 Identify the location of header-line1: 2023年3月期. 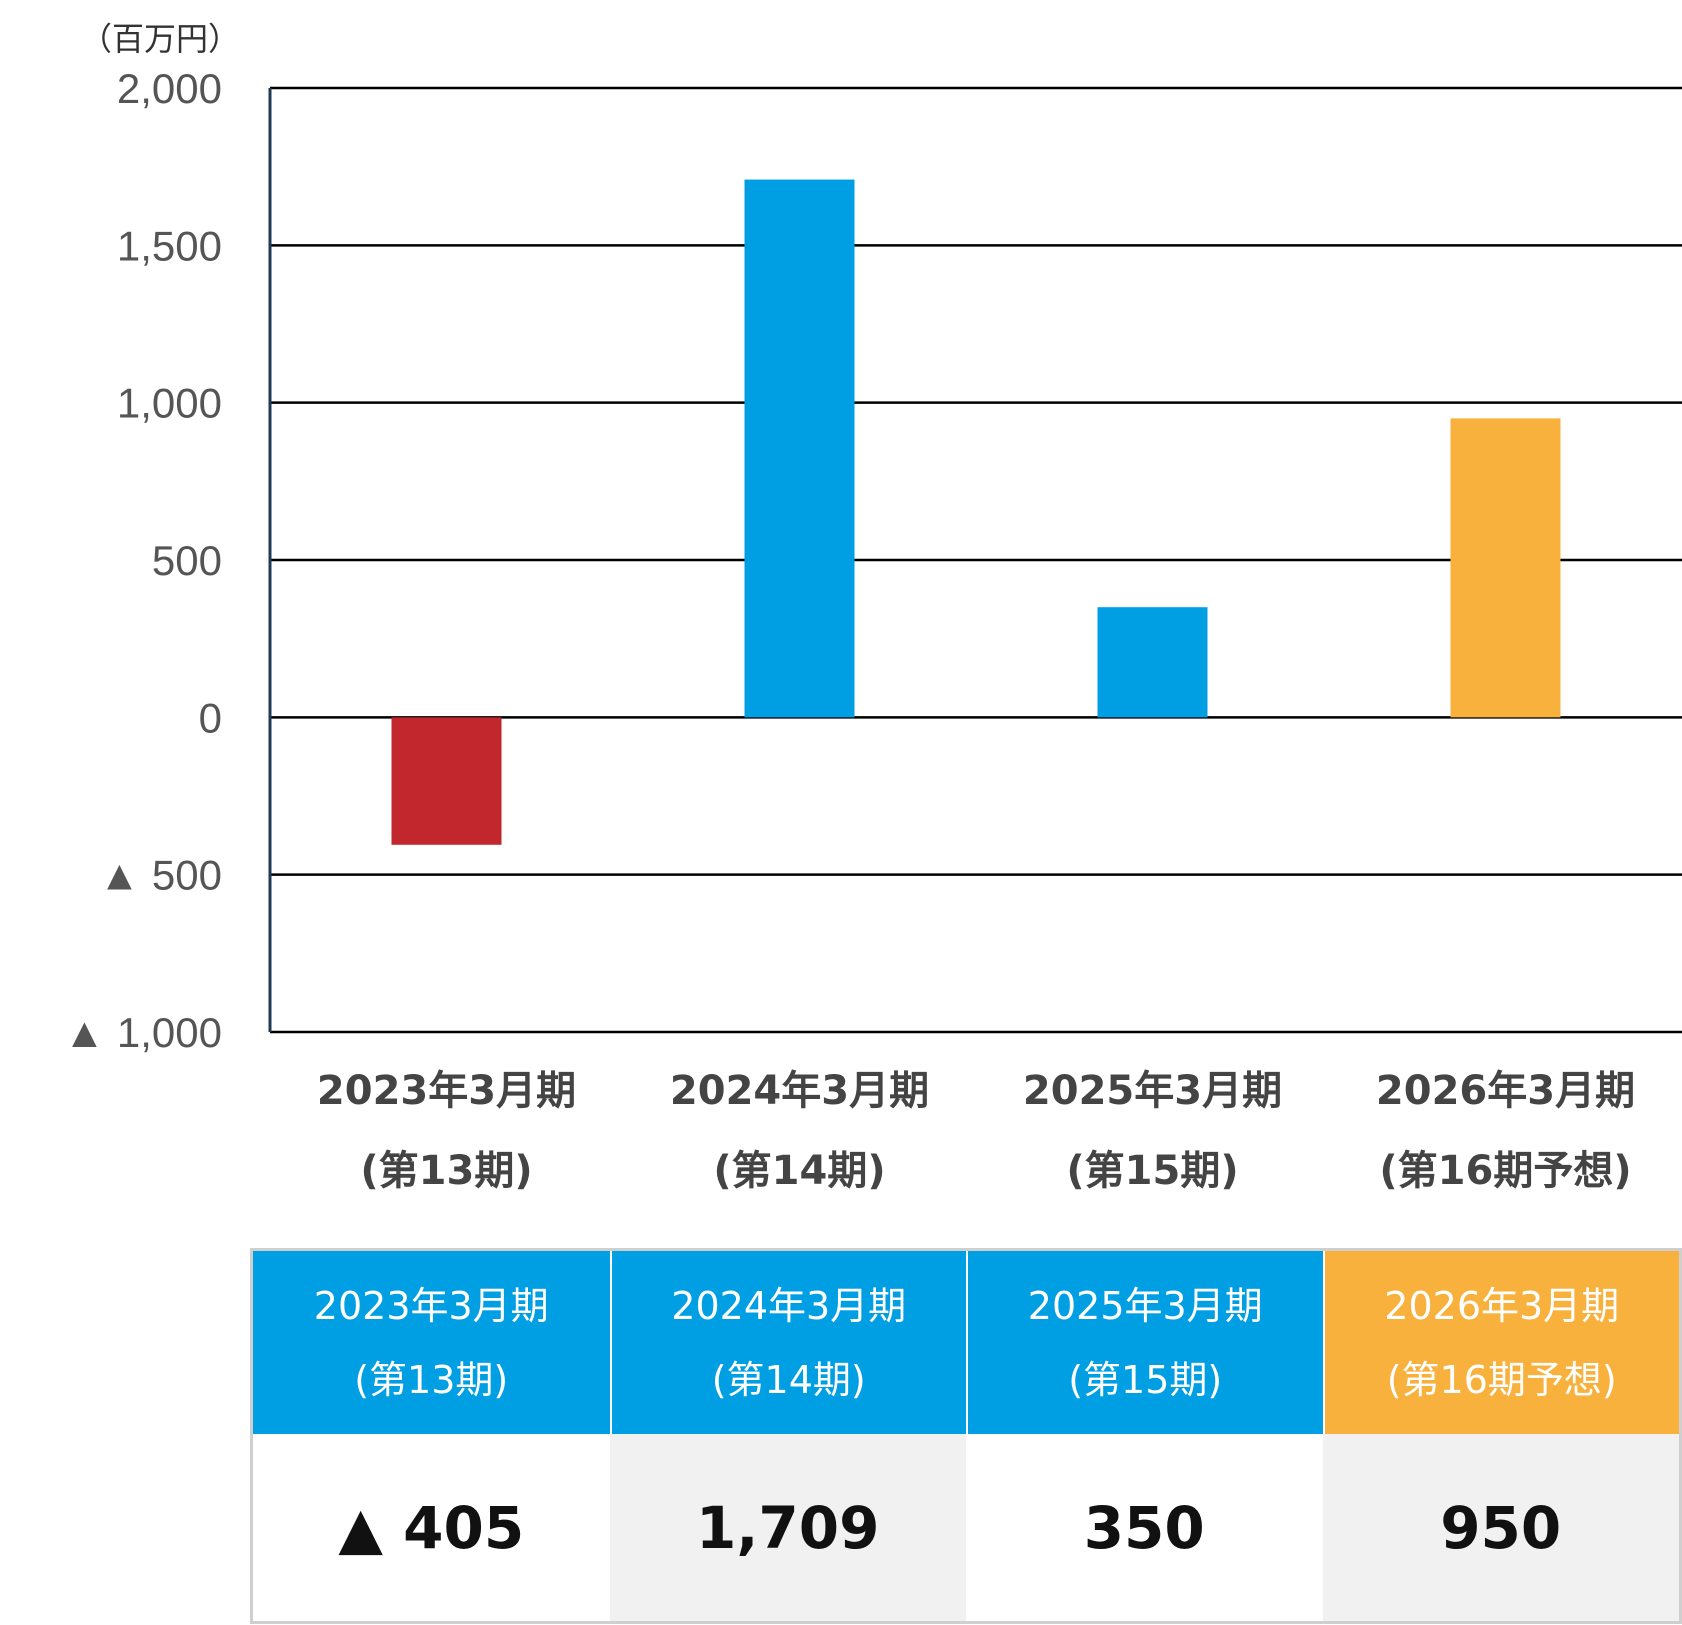
(431, 1305).